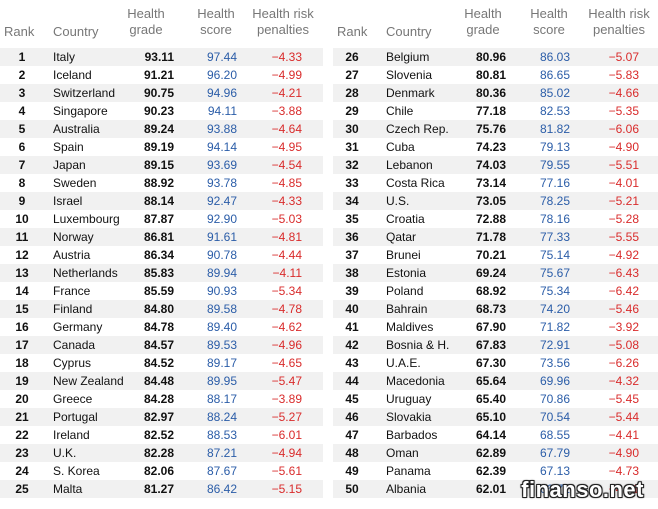 Image resolution: width=658 pixels, height=509 pixels. I want to click on rank-cell: 45, so click(352, 399).